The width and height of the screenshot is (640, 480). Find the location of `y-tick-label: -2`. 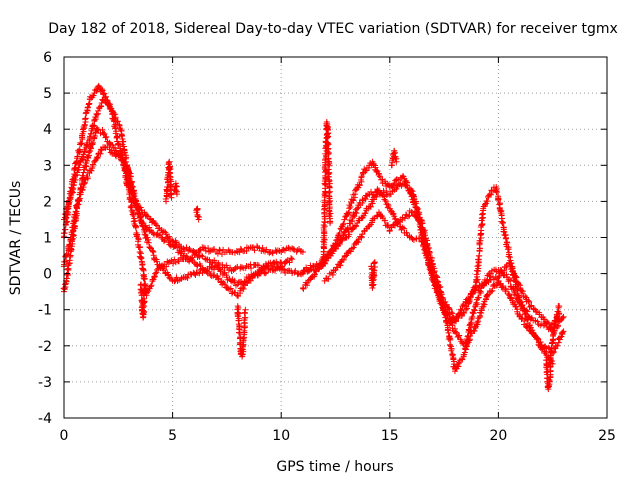

y-tick-label: -2 is located at coordinates (45, 347).